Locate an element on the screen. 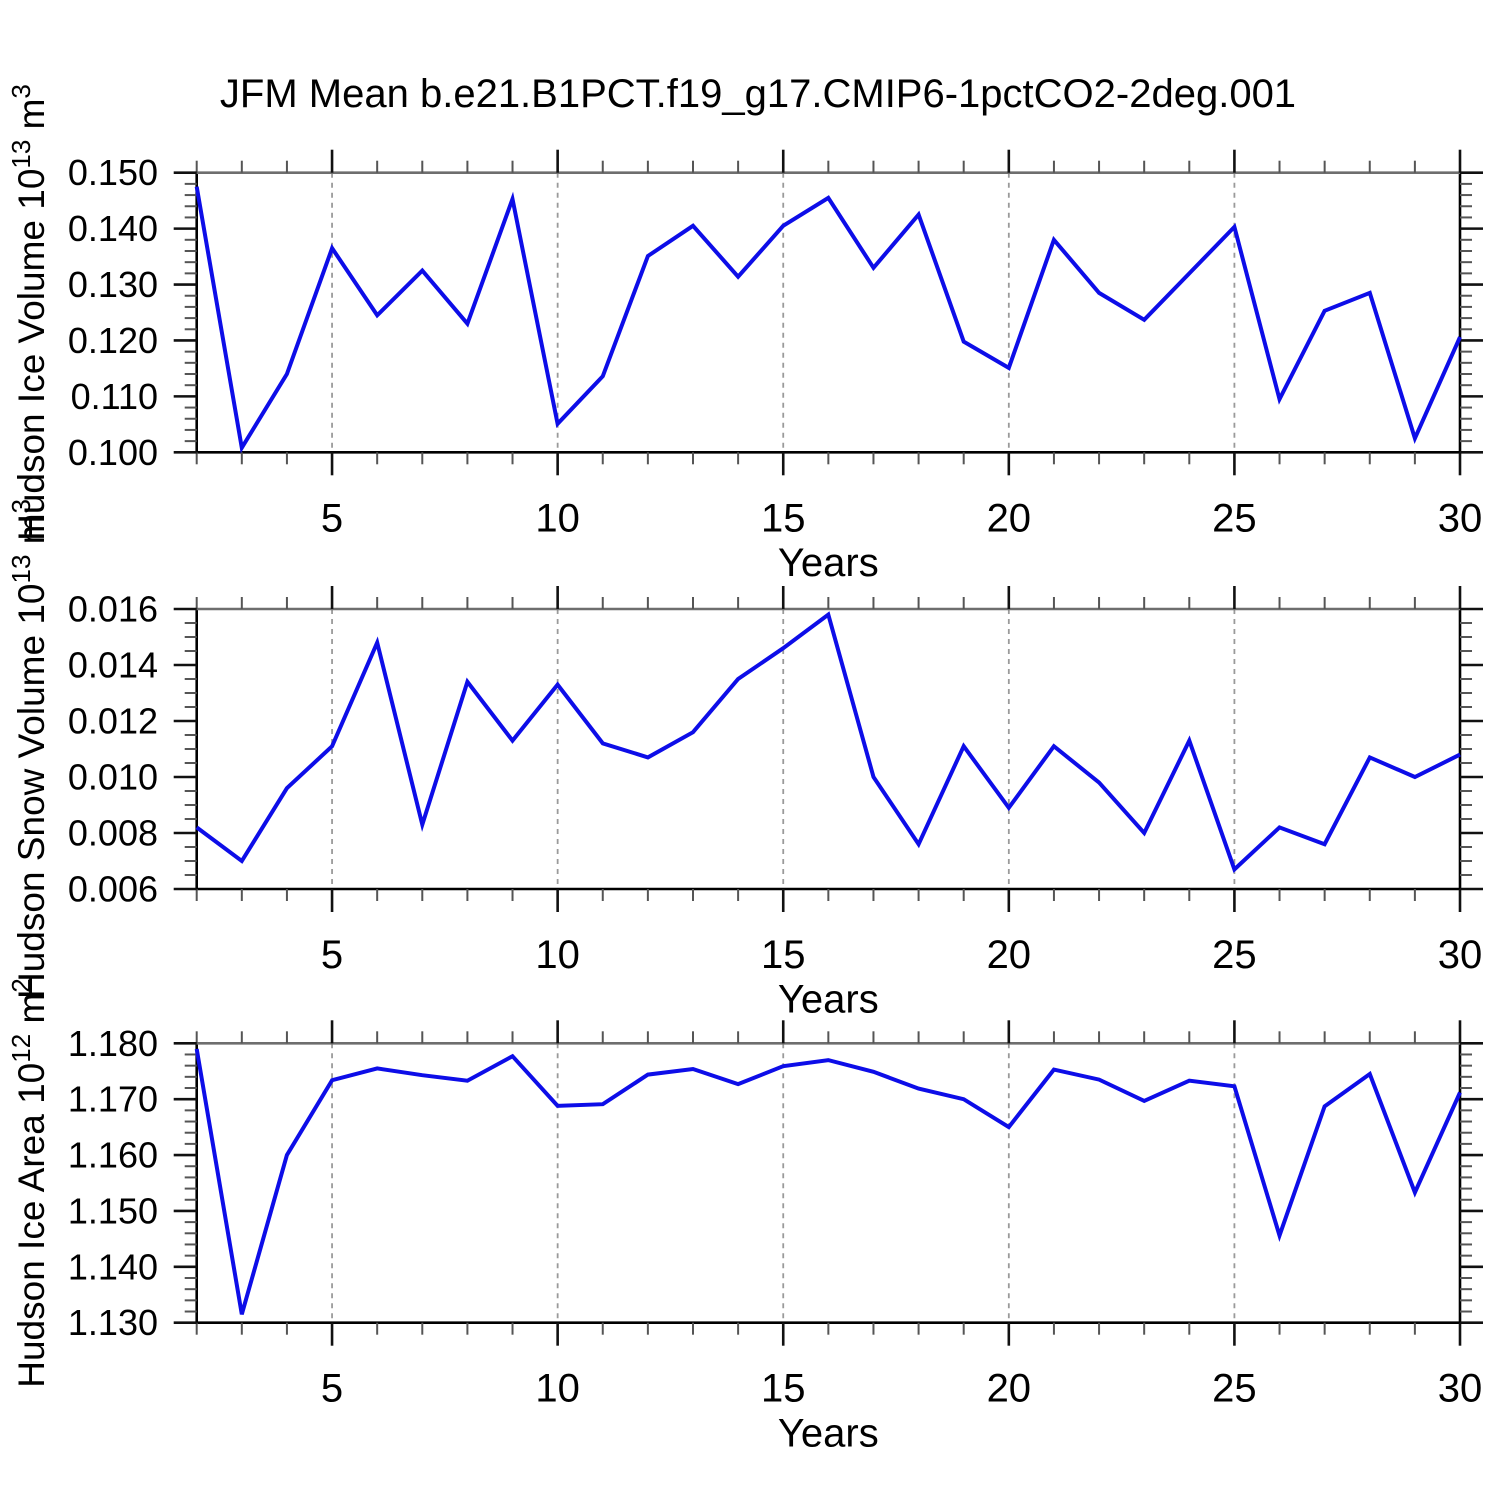 The image size is (1500, 1500). y-tick-label: 1.160 is located at coordinates (113, 1155).